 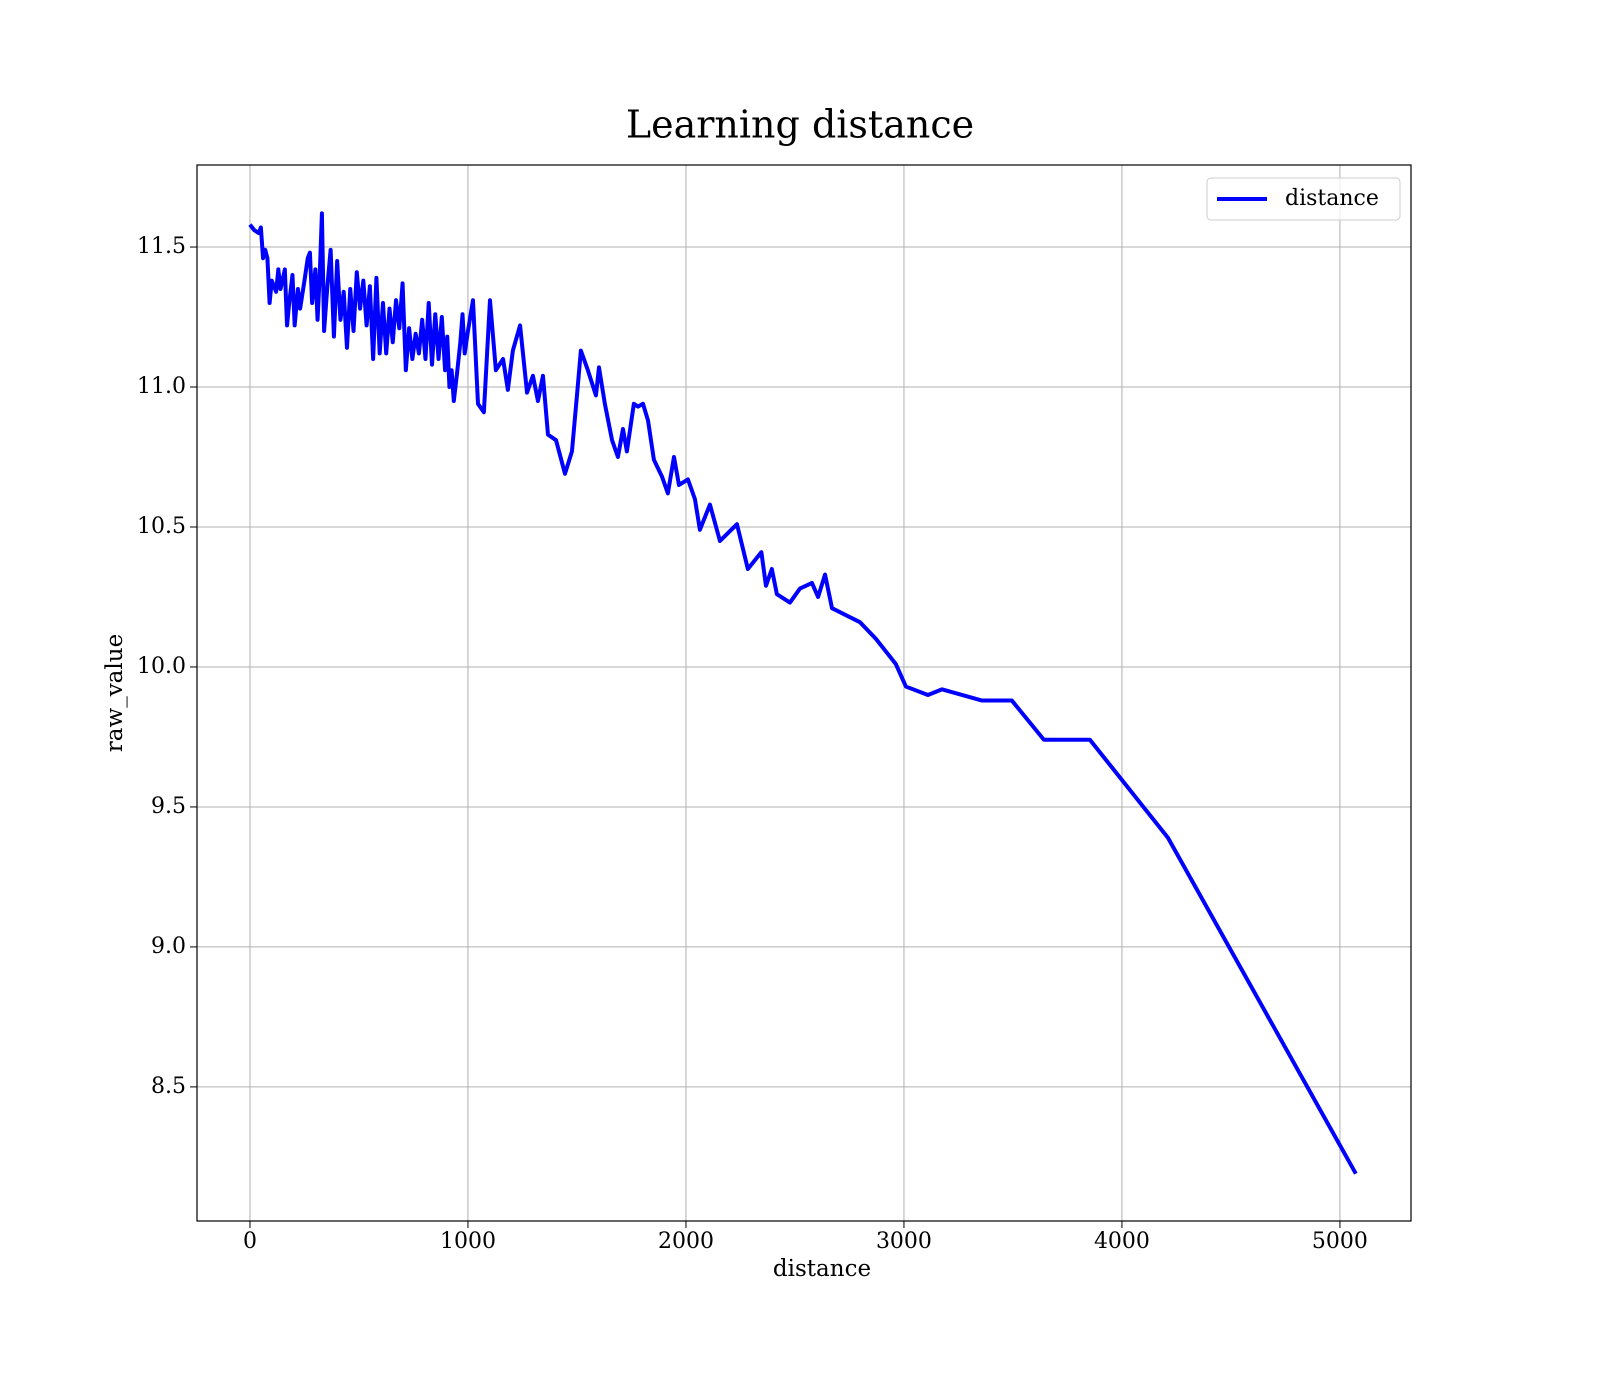 What do you see at coordinates (161, 526) in the screenshot?
I see `y-tick-label: 10.5` at bounding box center [161, 526].